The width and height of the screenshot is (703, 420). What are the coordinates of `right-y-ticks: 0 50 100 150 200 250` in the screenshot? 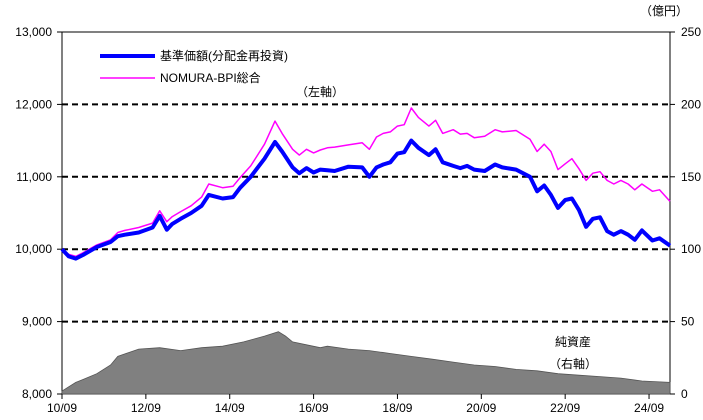 It's located at (685, 213).